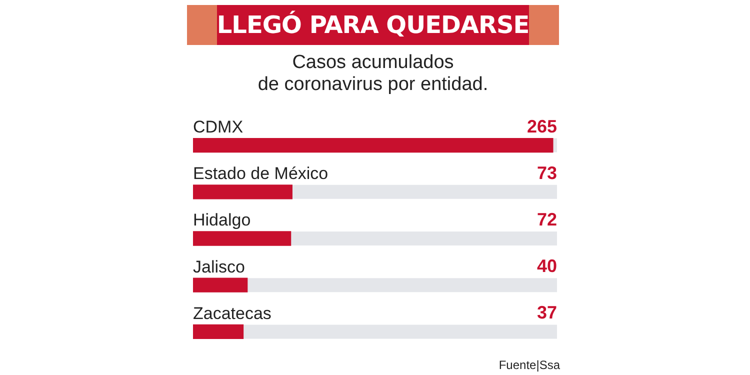 The width and height of the screenshot is (750, 375). I want to click on data-label: 72, so click(546, 219).